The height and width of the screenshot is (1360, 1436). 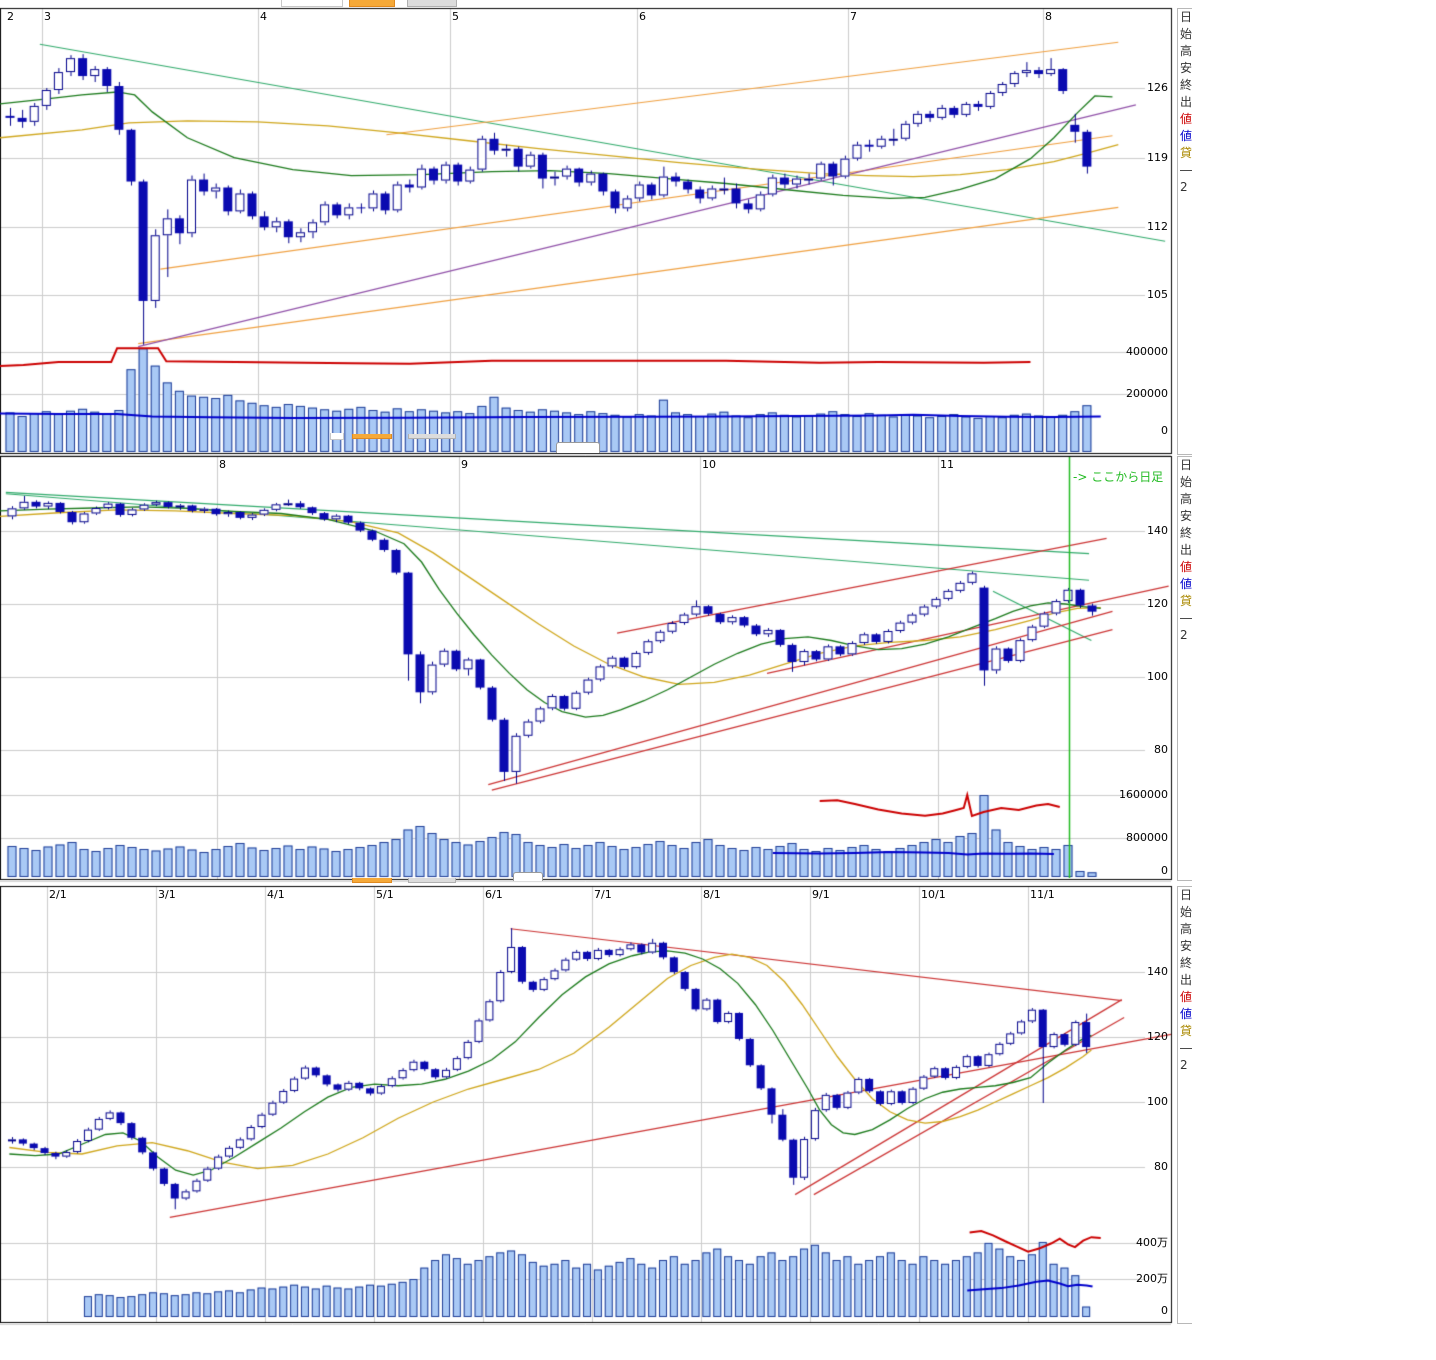 What do you see at coordinates (712, 894) in the screenshot?
I see `x-axis-label: 8/1` at bounding box center [712, 894].